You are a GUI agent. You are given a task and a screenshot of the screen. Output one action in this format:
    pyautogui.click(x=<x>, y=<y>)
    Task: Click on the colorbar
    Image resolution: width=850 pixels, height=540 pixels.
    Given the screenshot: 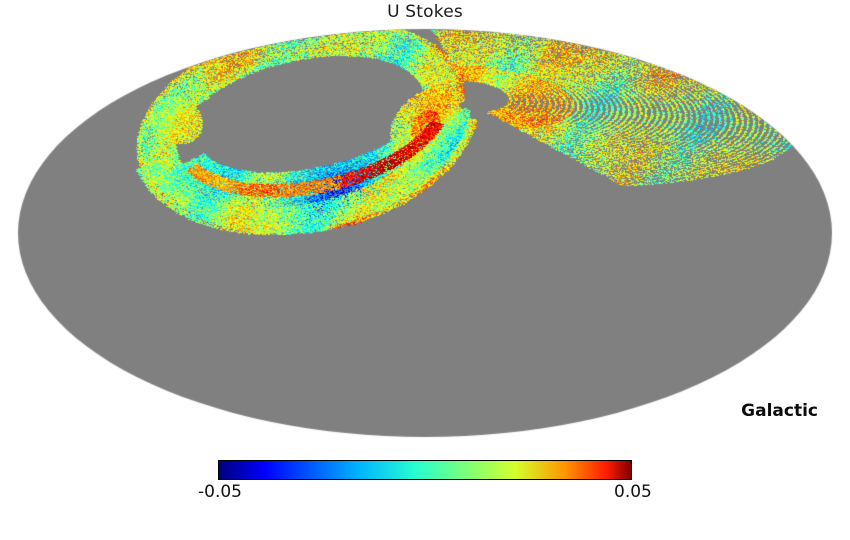 What is the action you would take?
    pyautogui.click(x=425, y=470)
    